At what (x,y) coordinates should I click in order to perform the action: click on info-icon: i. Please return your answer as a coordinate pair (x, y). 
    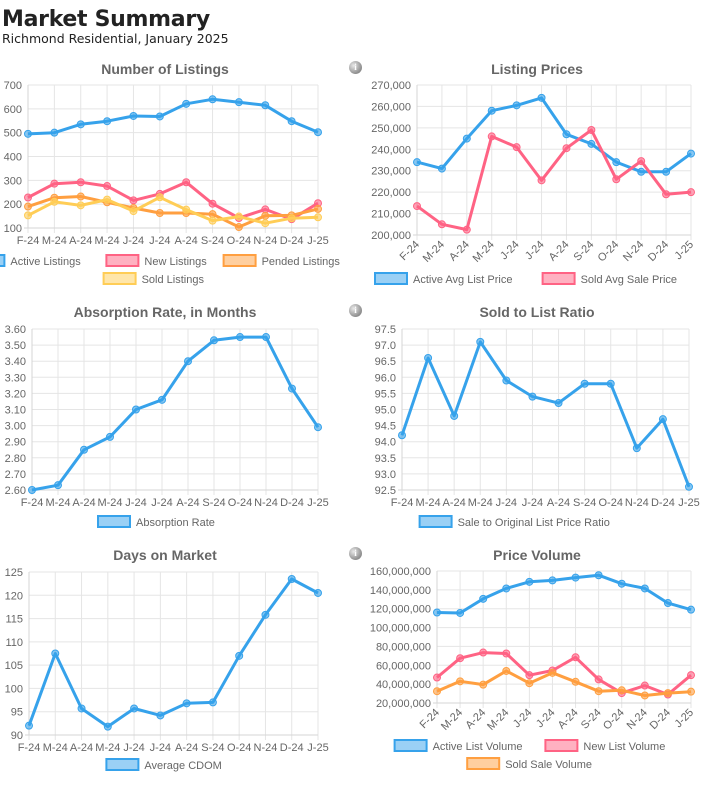
    Looking at the image, I should click on (355, 67).